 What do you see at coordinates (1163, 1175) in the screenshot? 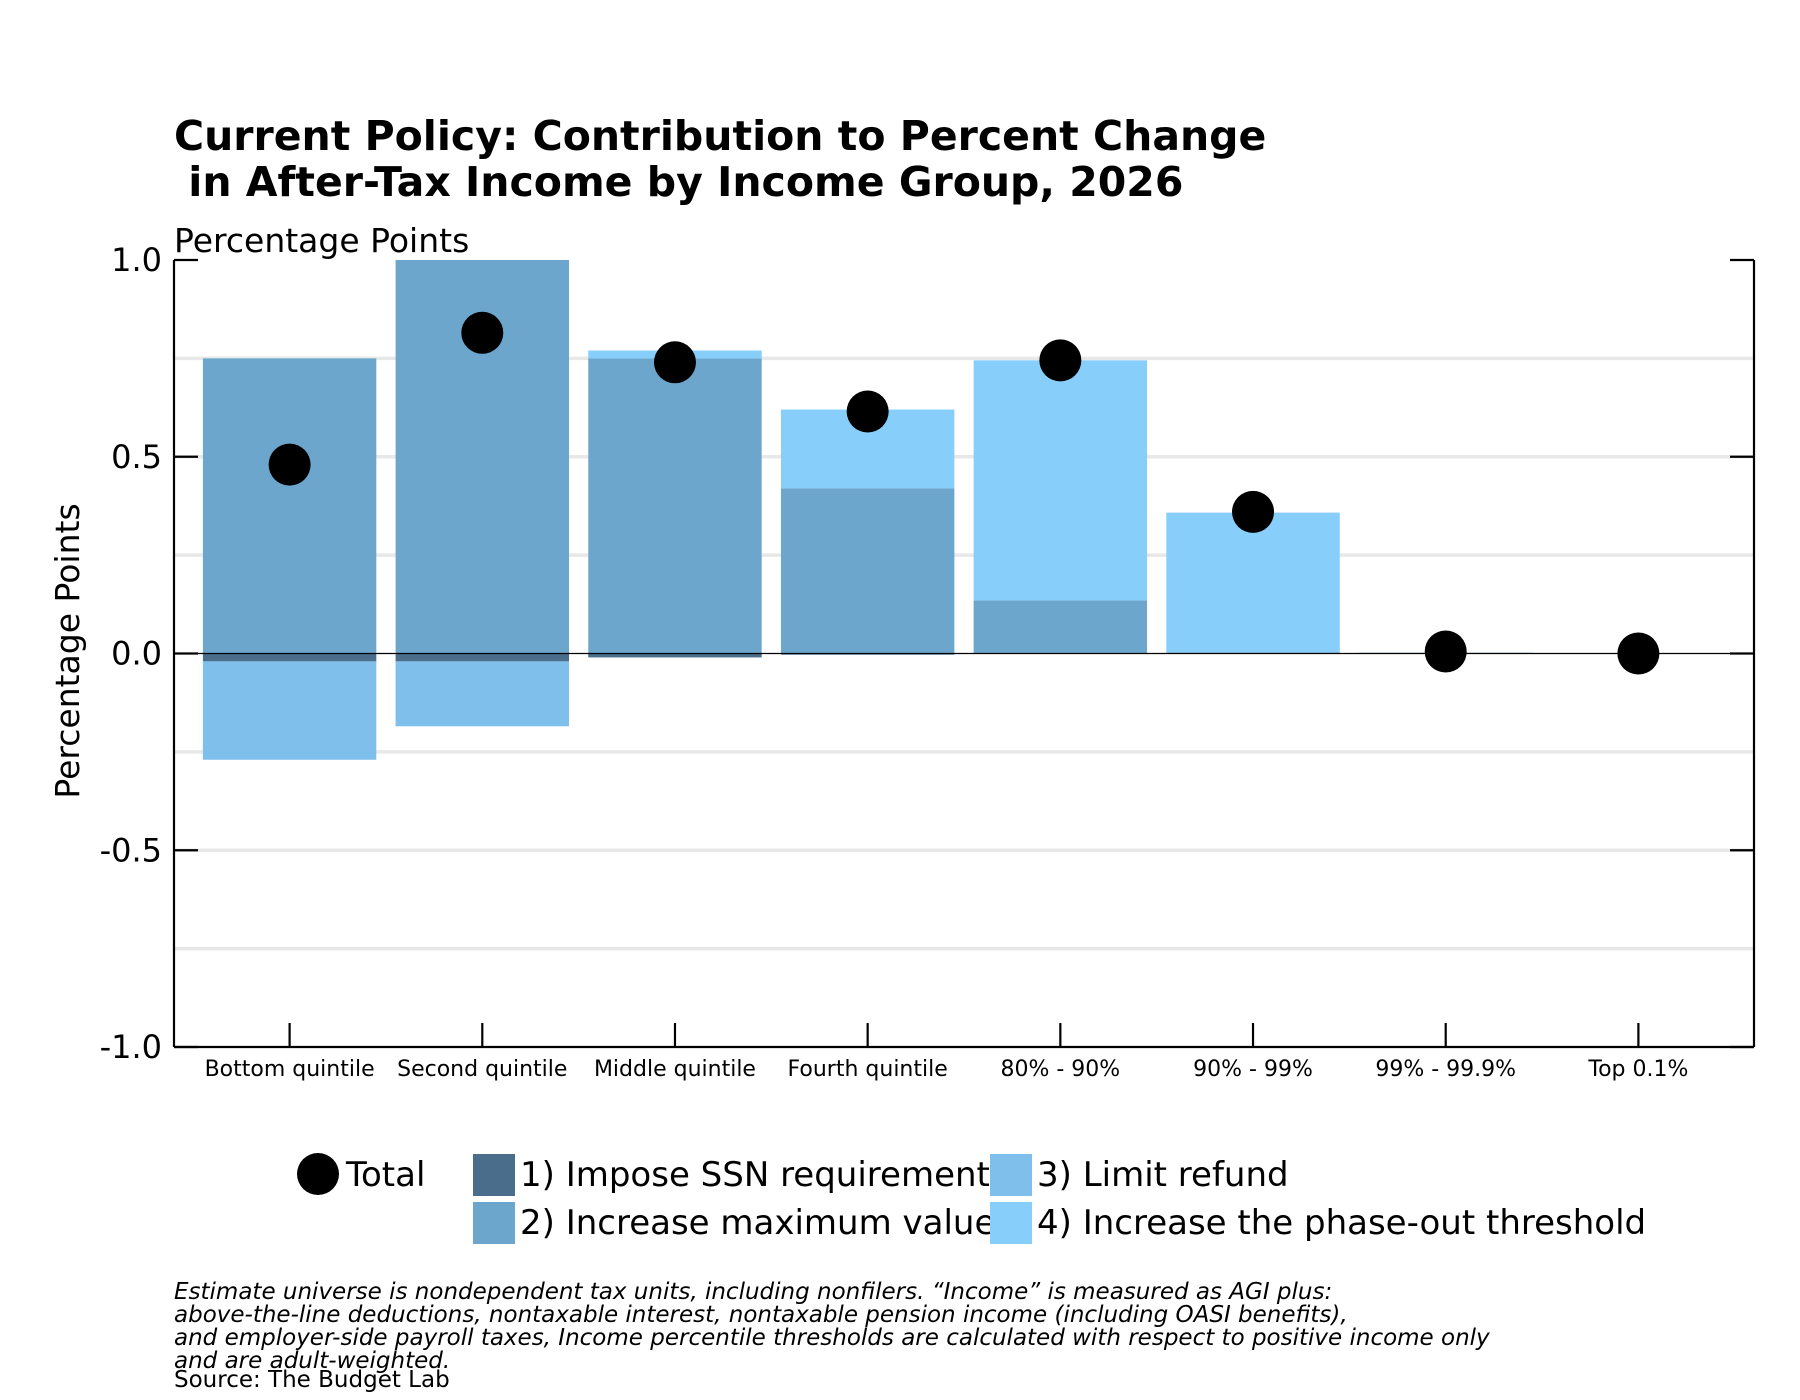
I see `legend-label: 3) Limit refund` at bounding box center [1163, 1175].